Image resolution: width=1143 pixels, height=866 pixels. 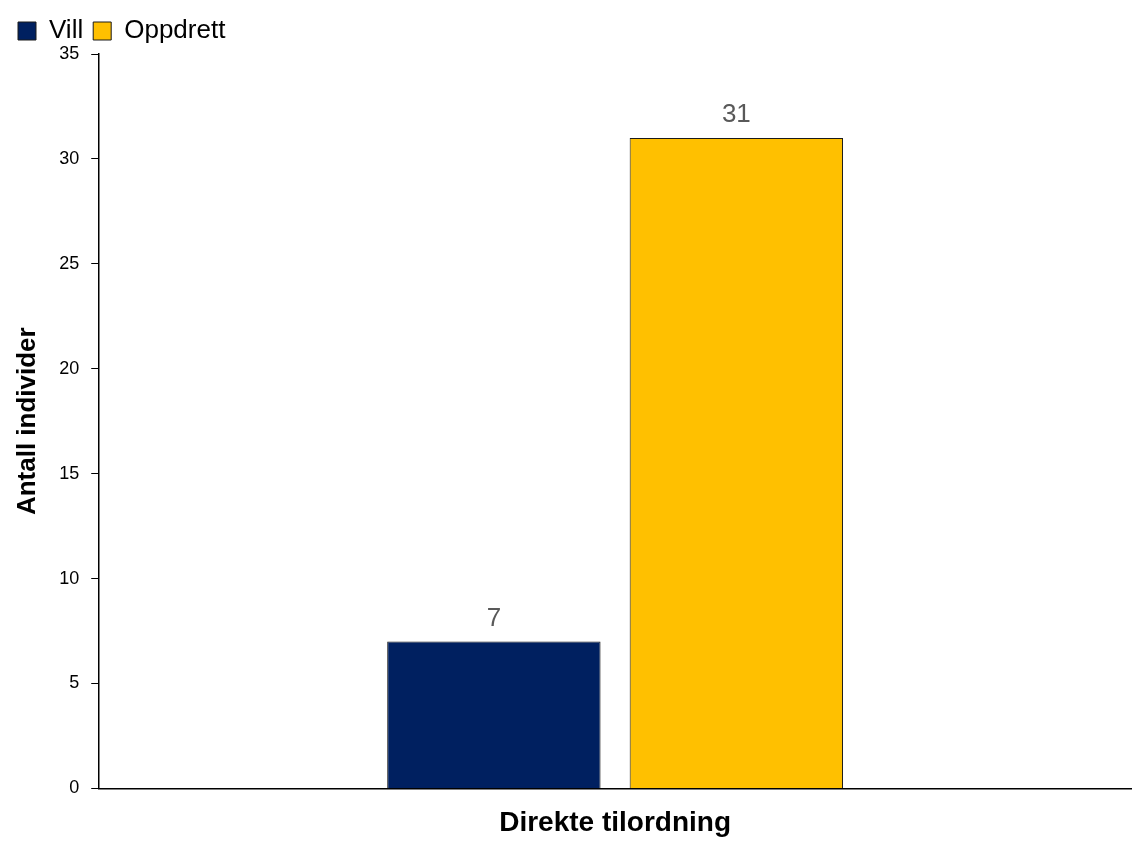 I want to click on y-tick-label: 0, so click(x=74, y=787).